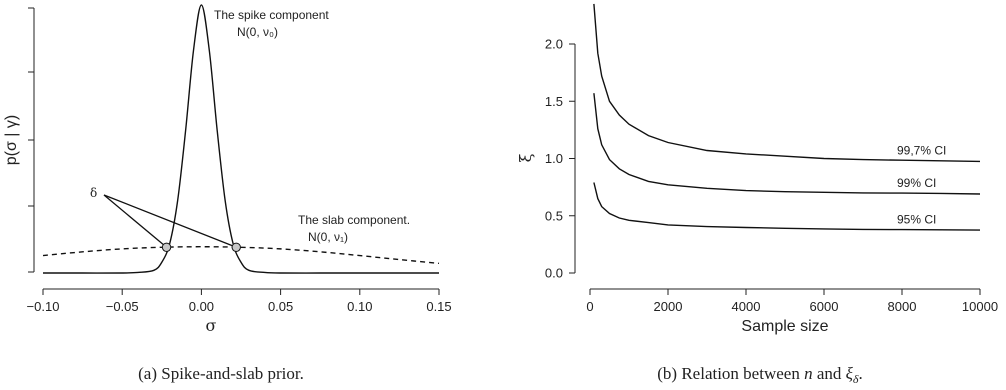 The image size is (1006, 390). Describe the element at coordinates (850, 373) in the screenshot. I see `caption-xi: ξ` at that location.